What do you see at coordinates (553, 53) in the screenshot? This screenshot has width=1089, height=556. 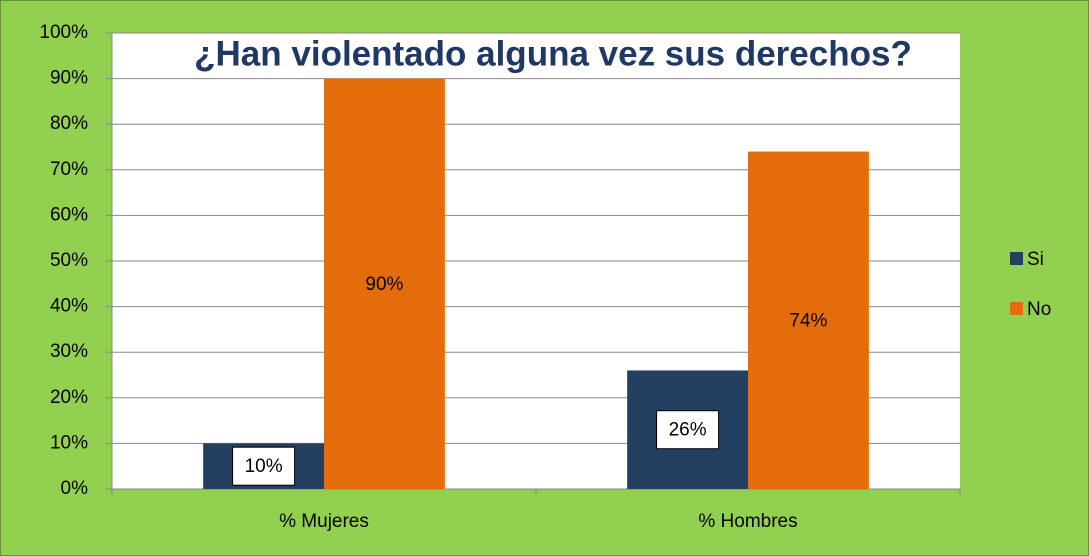 I see `chart-title: ¿Han violentado alguna vez sus derechos?` at bounding box center [553, 53].